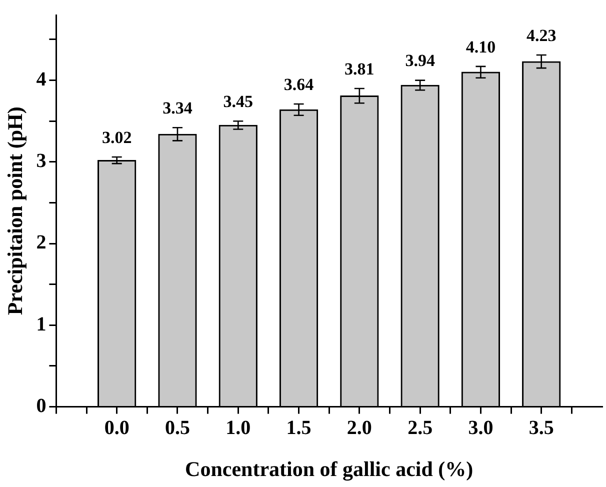  Describe the element at coordinates (117, 427) in the screenshot. I see `x-tick-label: 0.0` at that location.